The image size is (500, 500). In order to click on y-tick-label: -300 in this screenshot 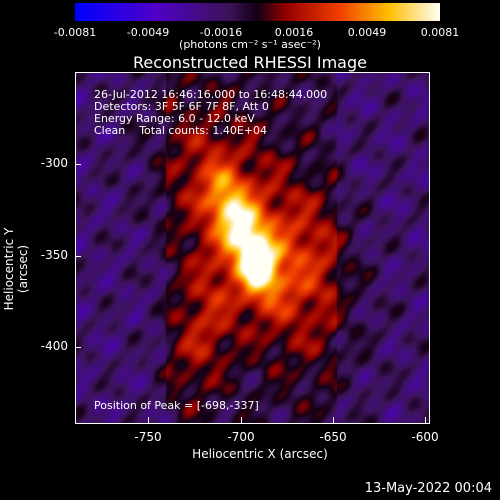, I will do `click(54, 163)`.